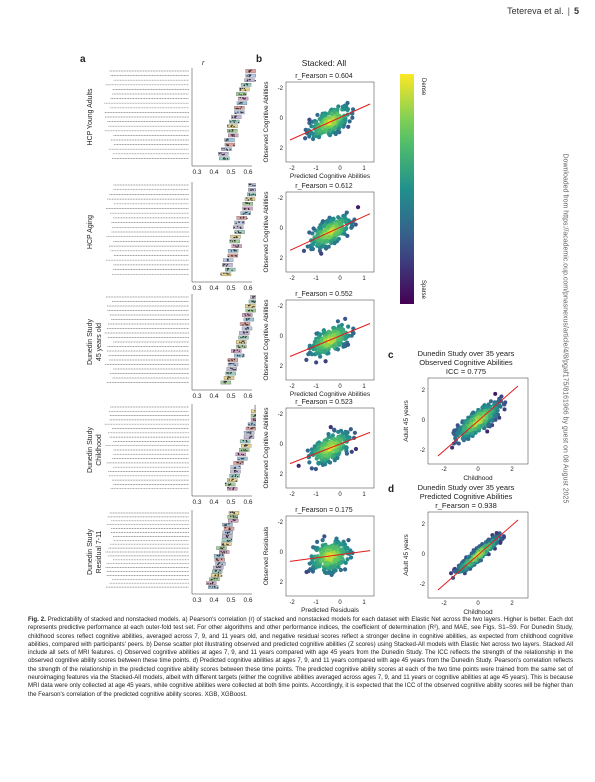  What do you see at coordinates (535, 11) in the screenshot?
I see `header-author: Tetereva et al.` at bounding box center [535, 11].